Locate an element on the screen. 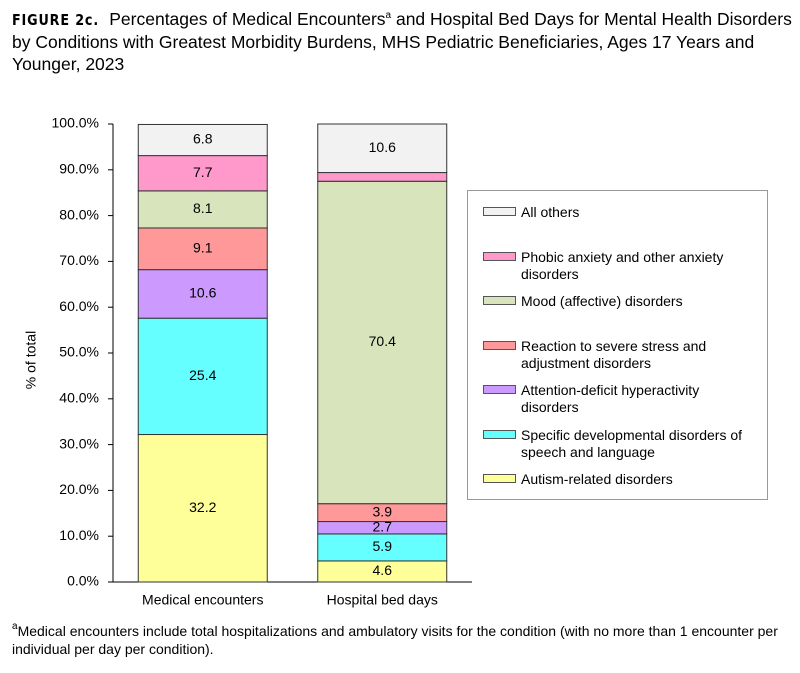 The image size is (800, 673). x-tick-label: Hospital bed days is located at coordinates (382, 600).